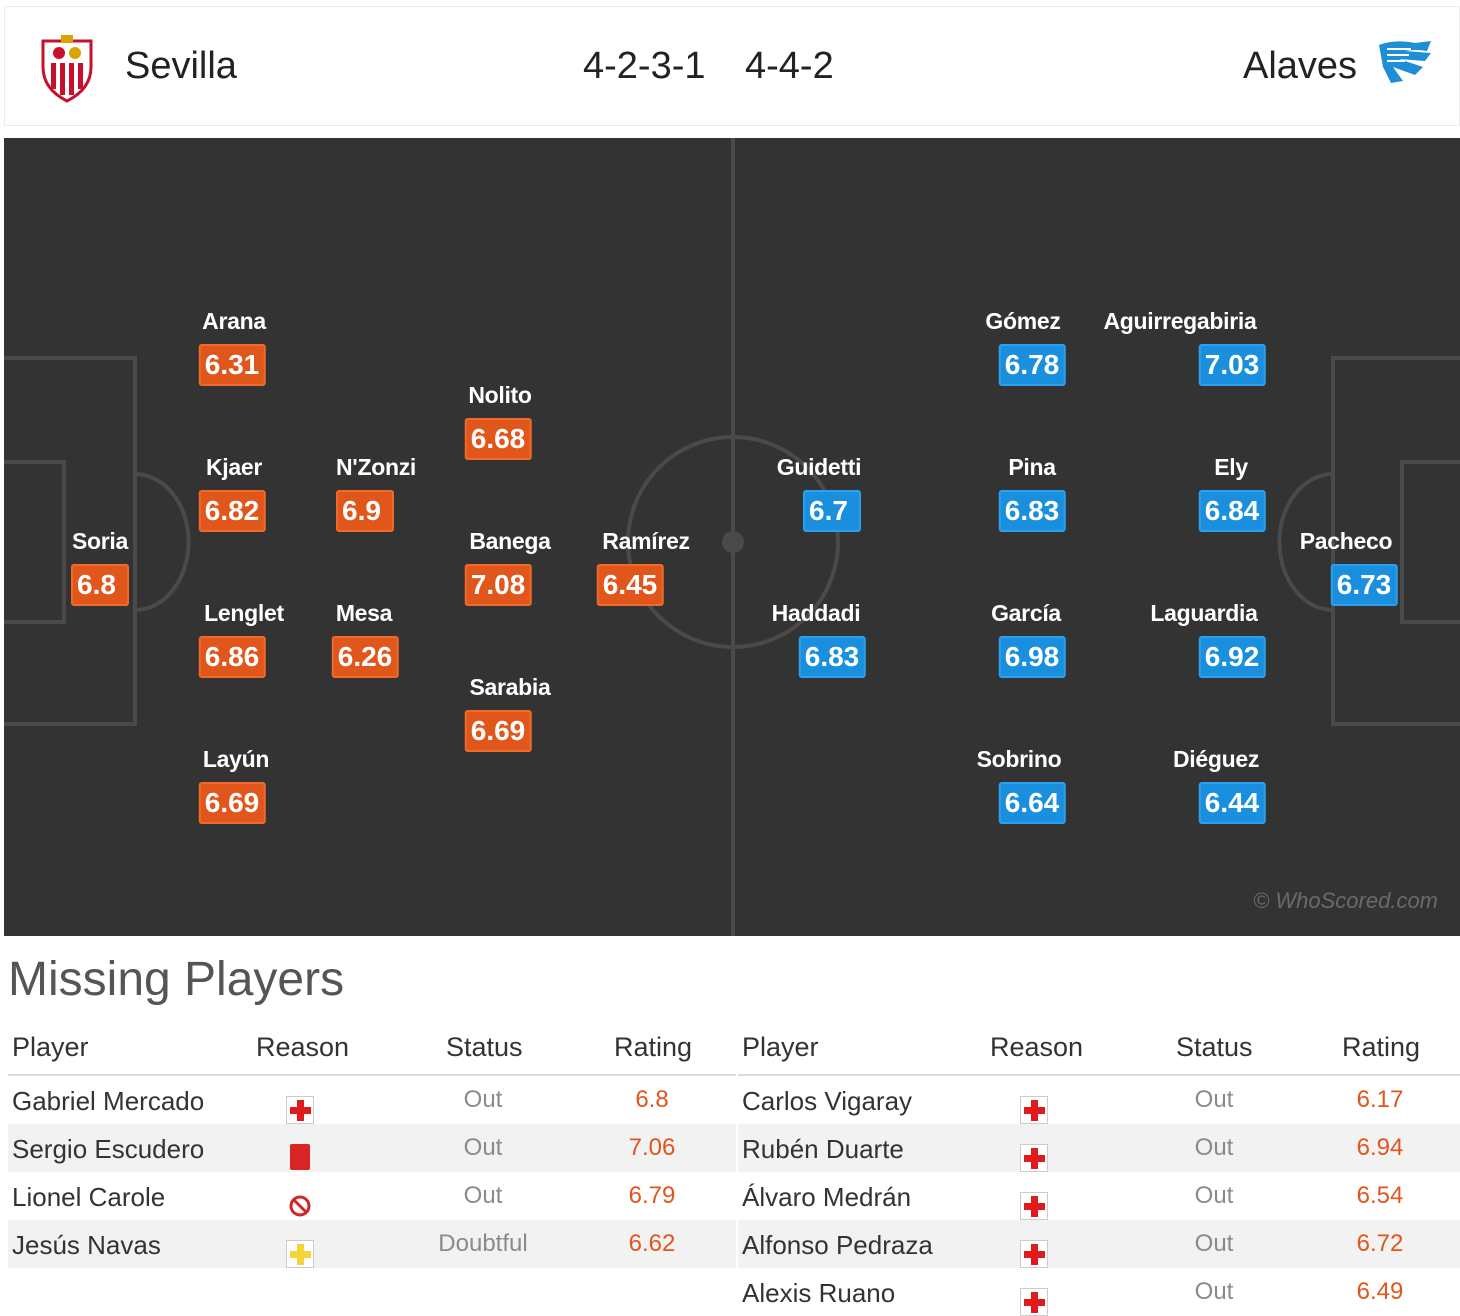 The height and width of the screenshot is (1316, 1460). I want to click on away-player: Pacheco, so click(1346, 541).